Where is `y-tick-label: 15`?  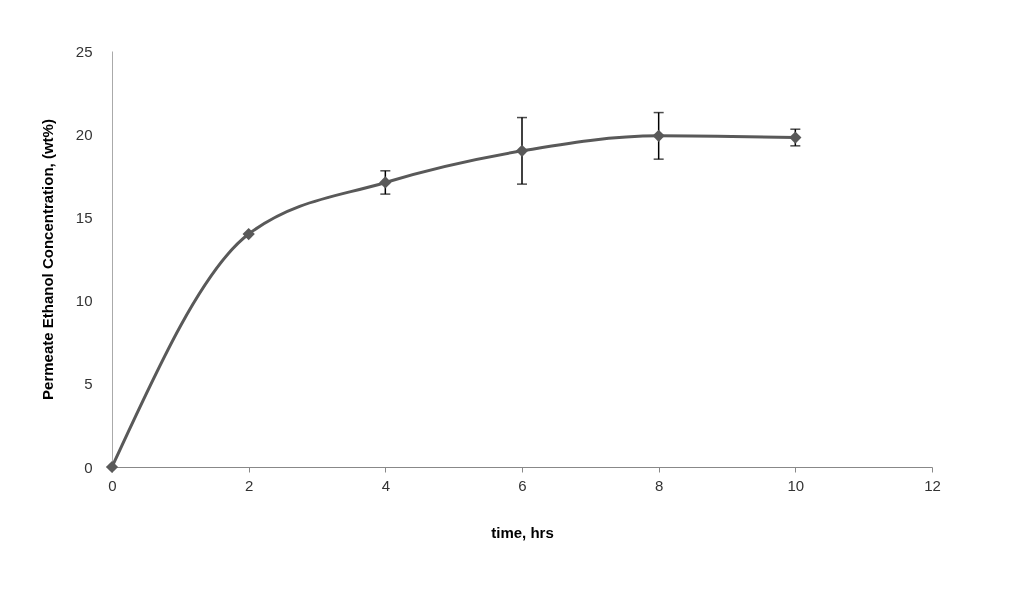 y-tick-label: 15 is located at coordinates (84, 217).